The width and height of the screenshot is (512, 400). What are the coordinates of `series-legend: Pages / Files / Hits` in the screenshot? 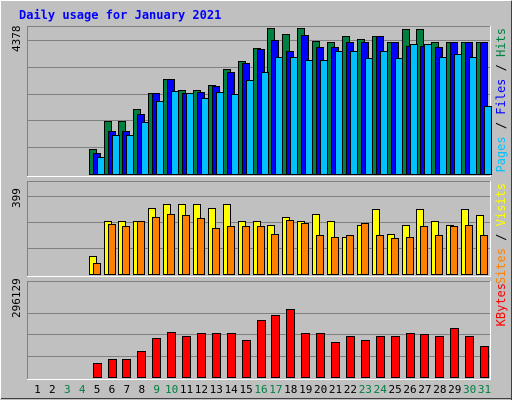 It's located at (501, 100).